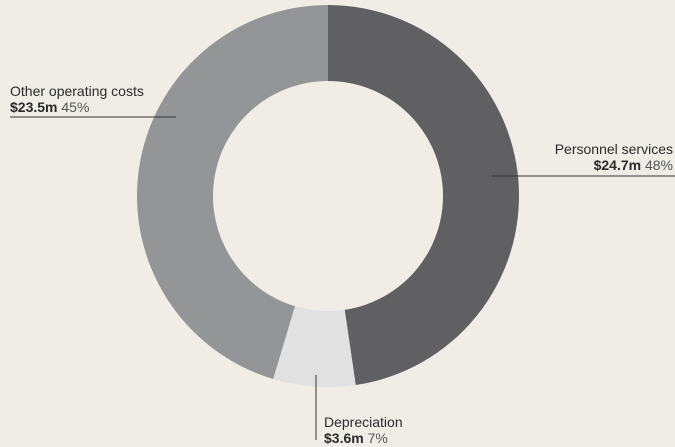  I want to click on slice-percent: 7%, so click(377, 438).